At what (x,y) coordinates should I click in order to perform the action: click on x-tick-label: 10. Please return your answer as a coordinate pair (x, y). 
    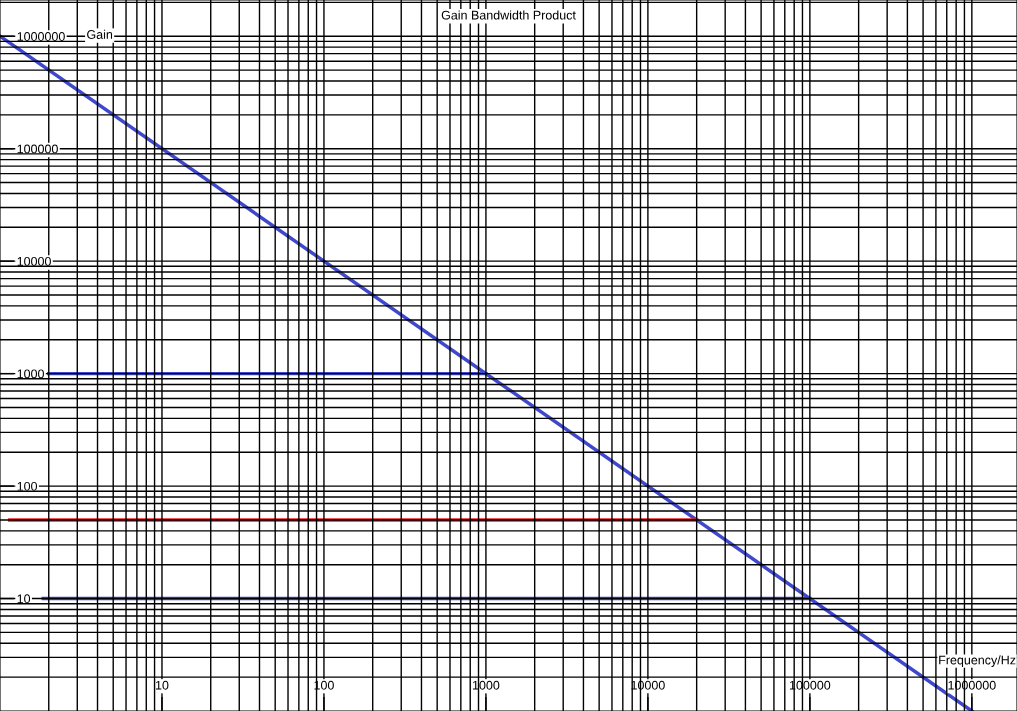
    Looking at the image, I should click on (162, 685).